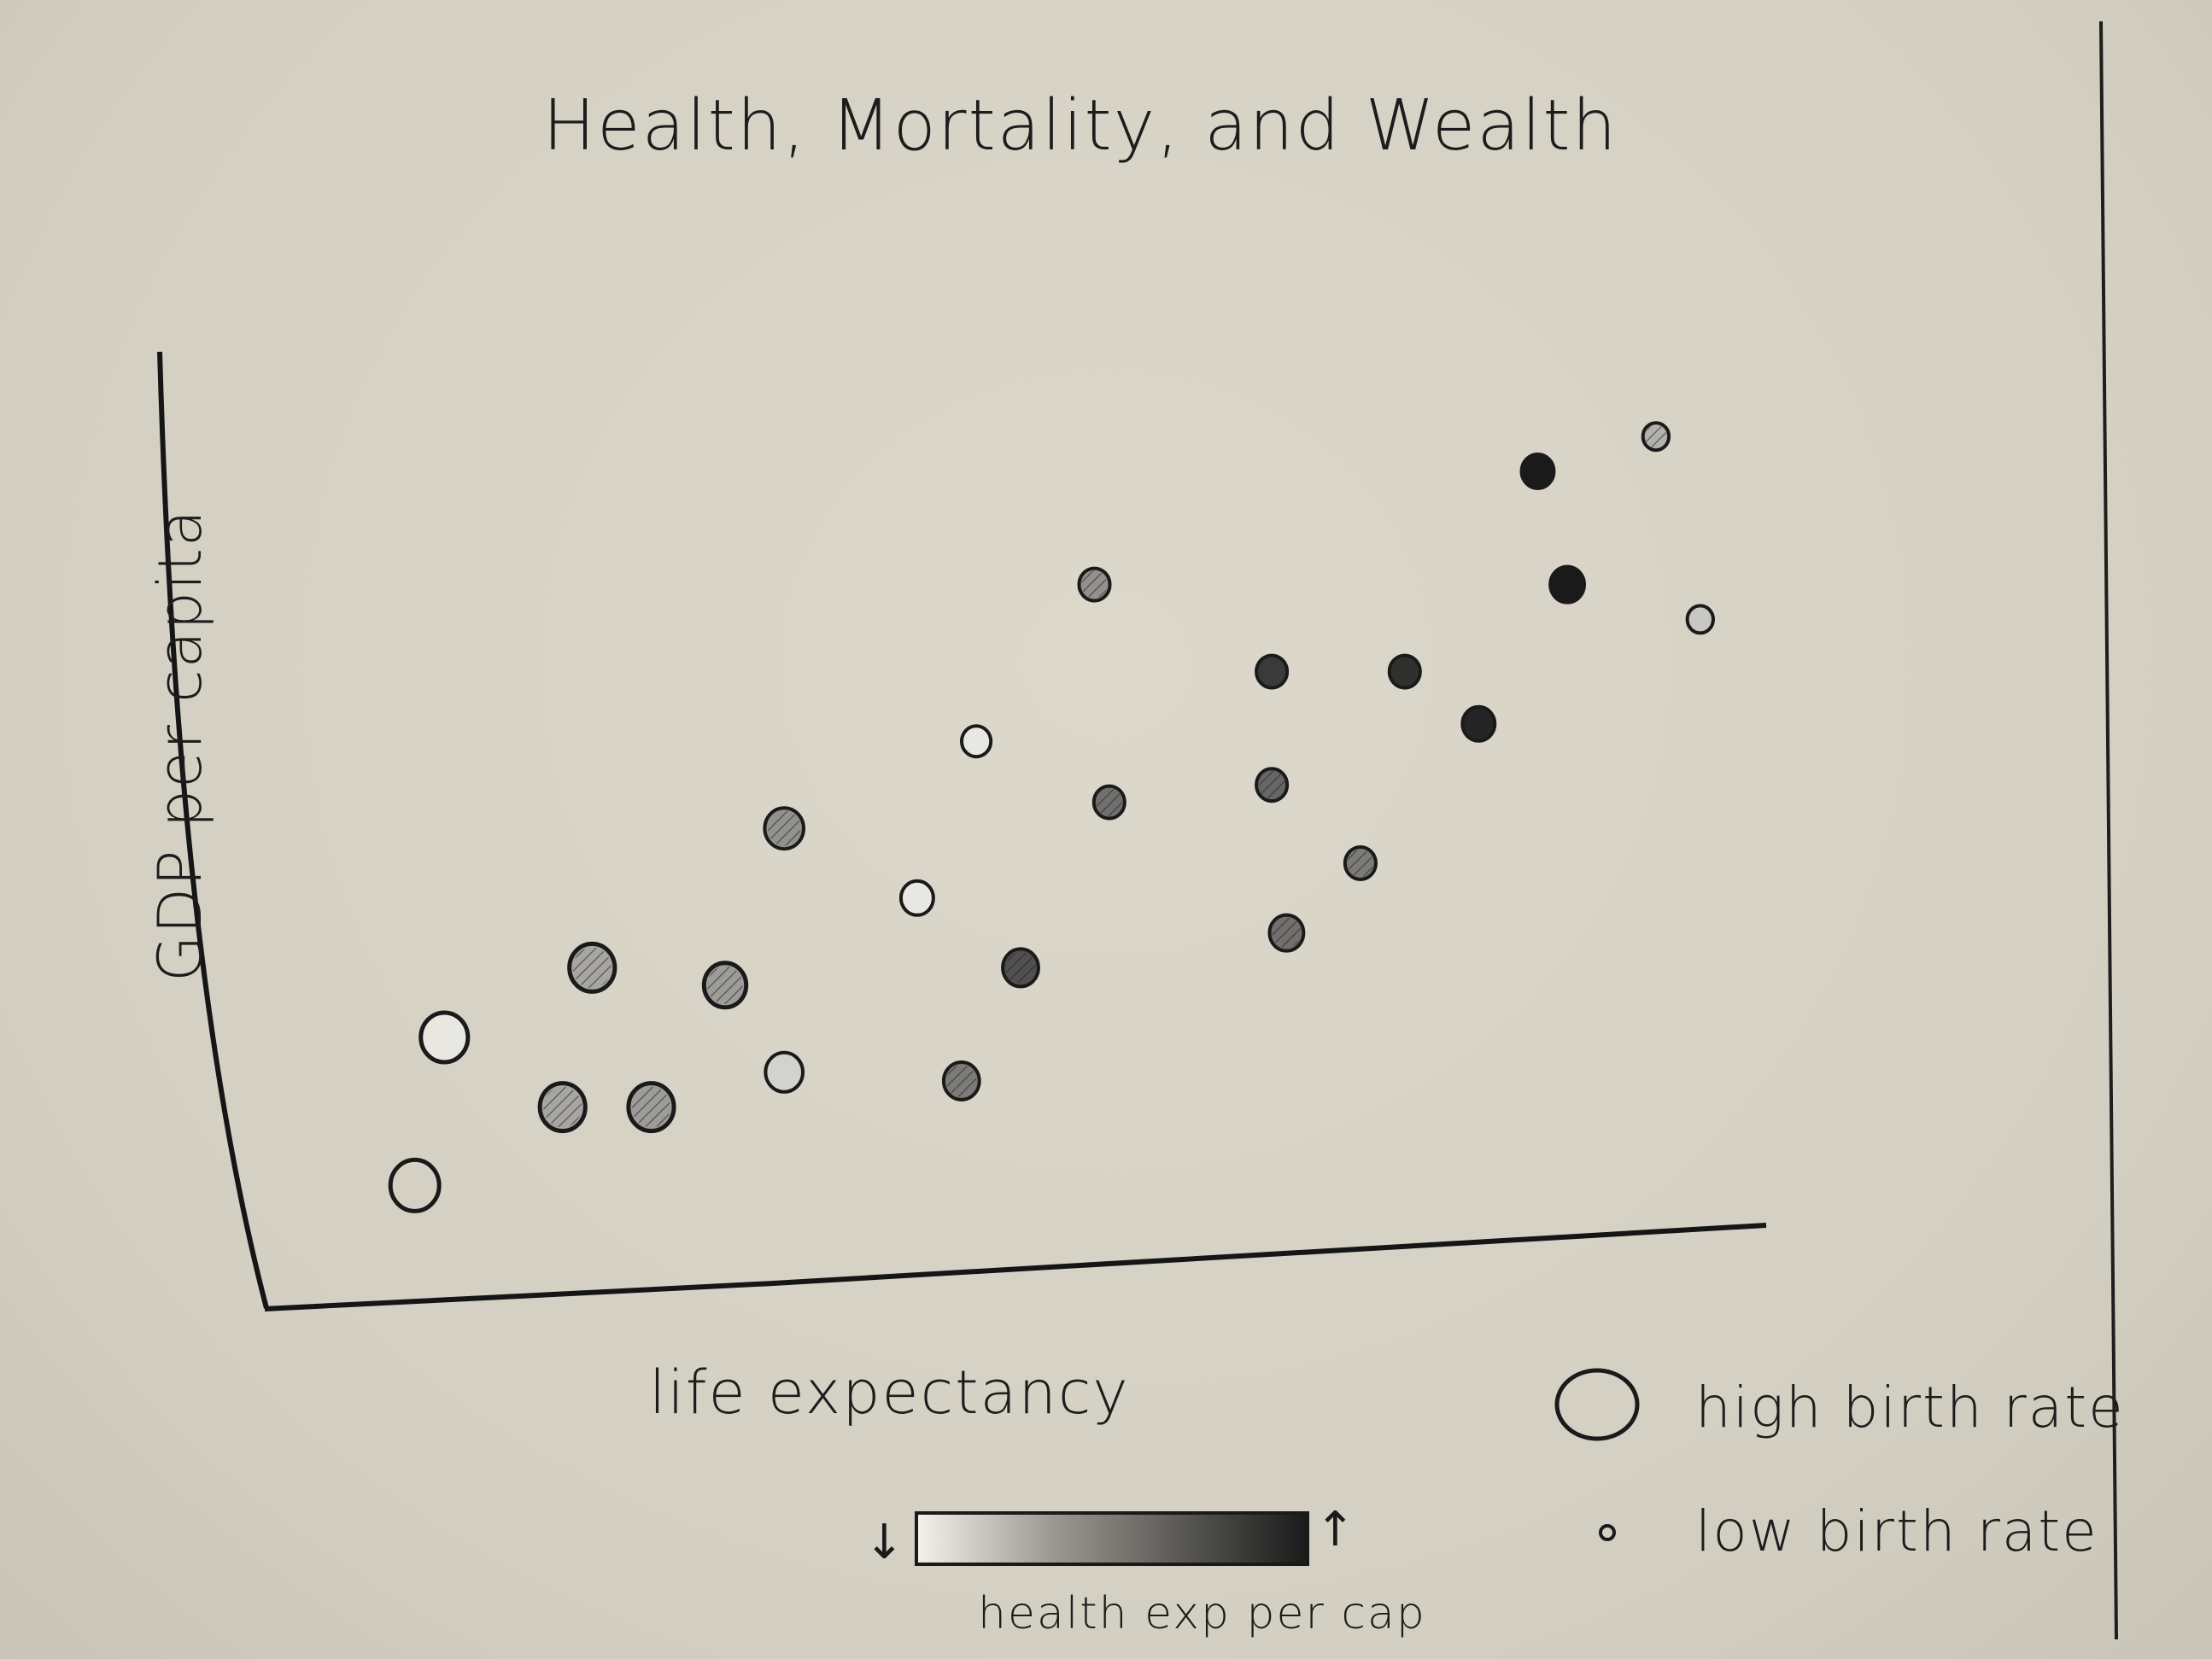 This screenshot has width=2212, height=1659. What do you see at coordinates (1608, 1532) in the screenshot?
I see `legend-low-marker` at bounding box center [1608, 1532].